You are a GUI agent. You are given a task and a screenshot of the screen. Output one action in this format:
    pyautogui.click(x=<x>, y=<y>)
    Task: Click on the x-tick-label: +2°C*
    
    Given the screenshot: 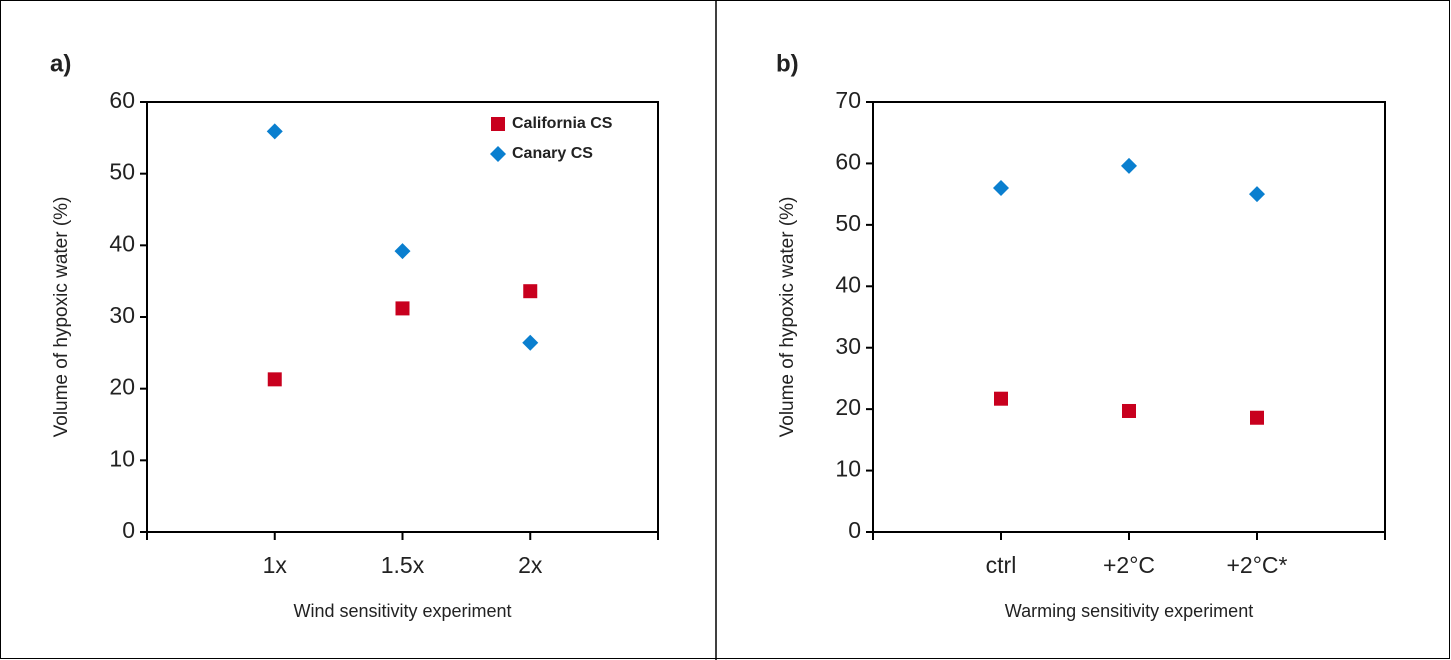 What is the action you would take?
    pyautogui.click(x=1257, y=565)
    